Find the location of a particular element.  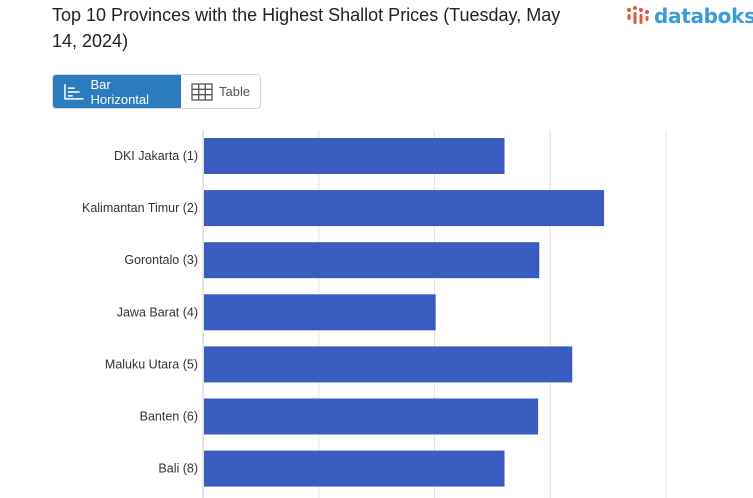

view-tabs: Bar Horizontal Table is located at coordinates (157, 91).